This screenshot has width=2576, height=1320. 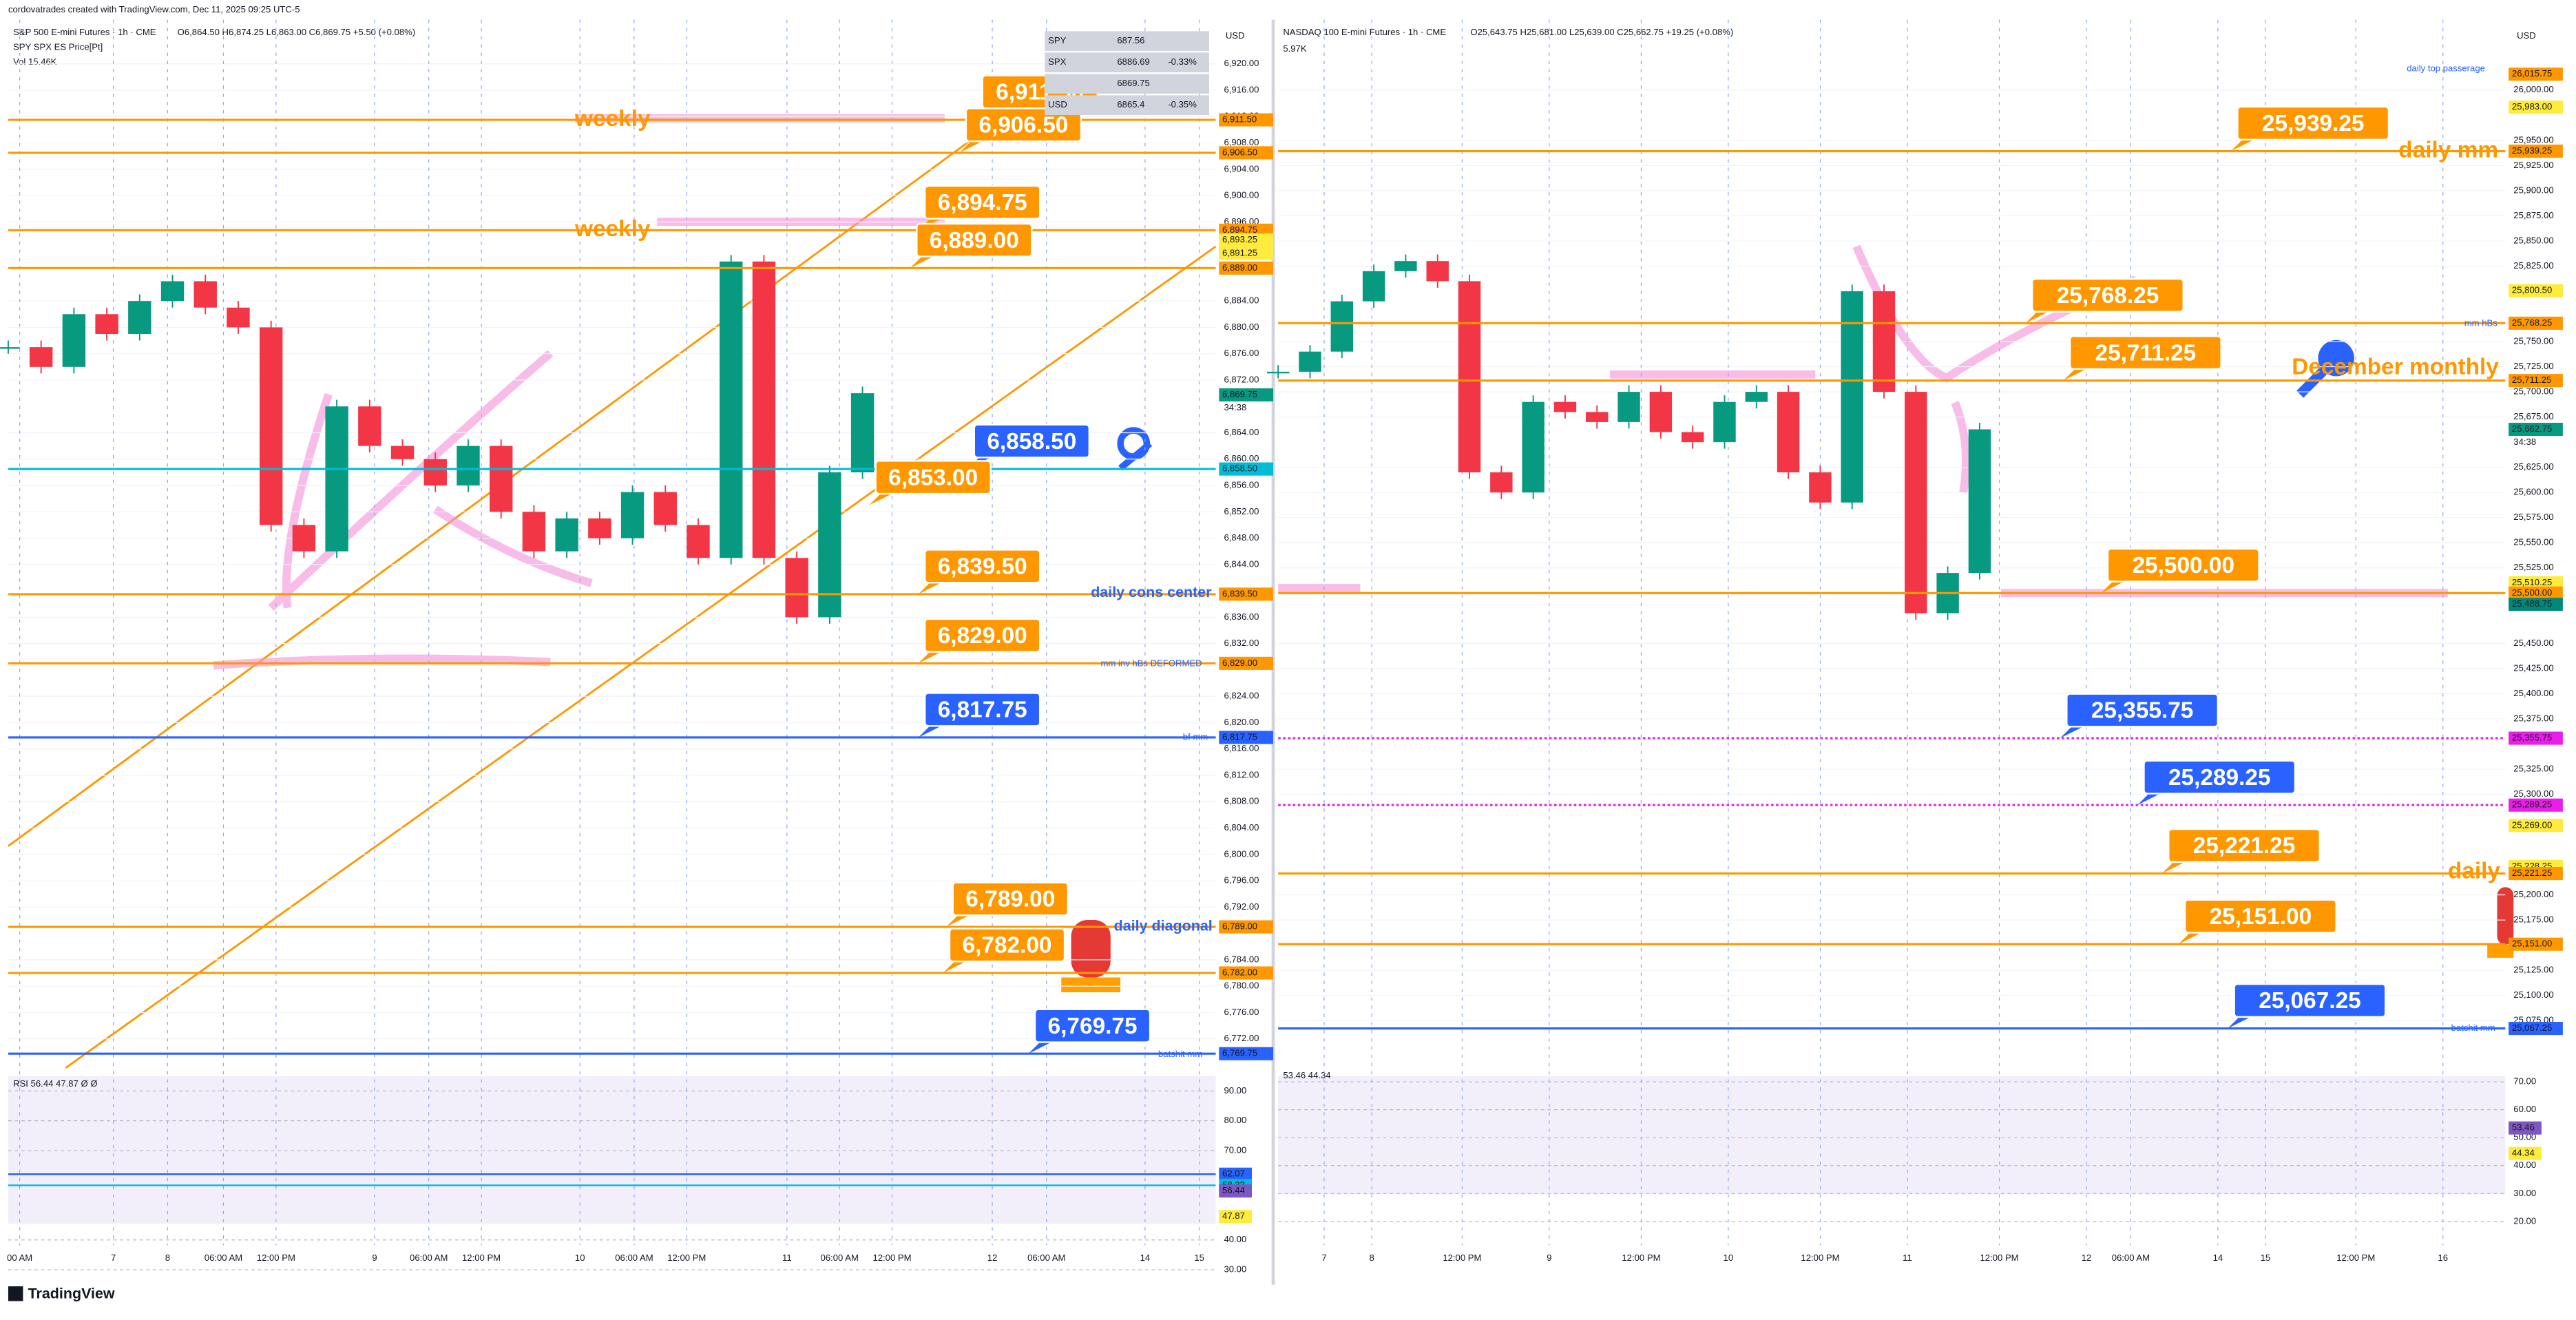 What do you see at coordinates (2533, 139) in the screenshot?
I see `price-tick-label: 25,950.00` at bounding box center [2533, 139].